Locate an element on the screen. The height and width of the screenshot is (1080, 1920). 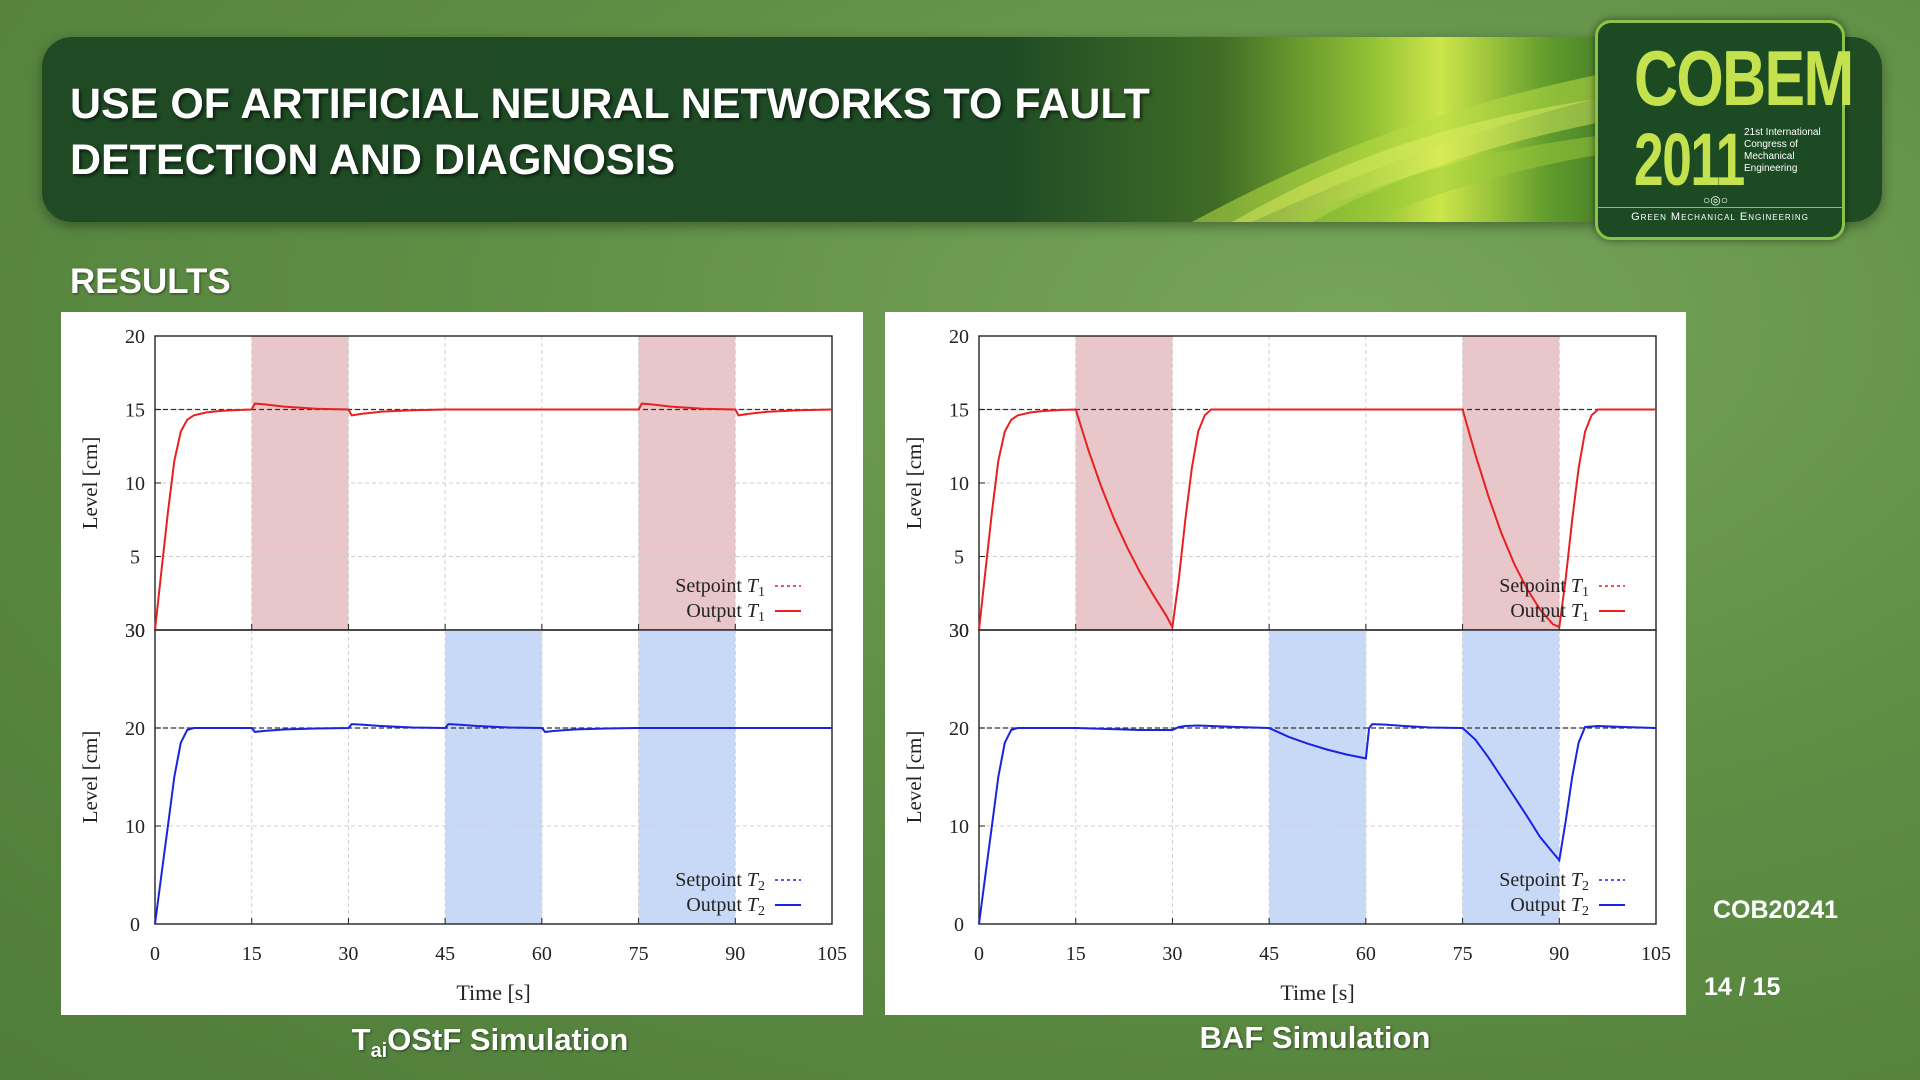
gear-rings-icon: ○◎○ is located at coordinates (1715, 200).